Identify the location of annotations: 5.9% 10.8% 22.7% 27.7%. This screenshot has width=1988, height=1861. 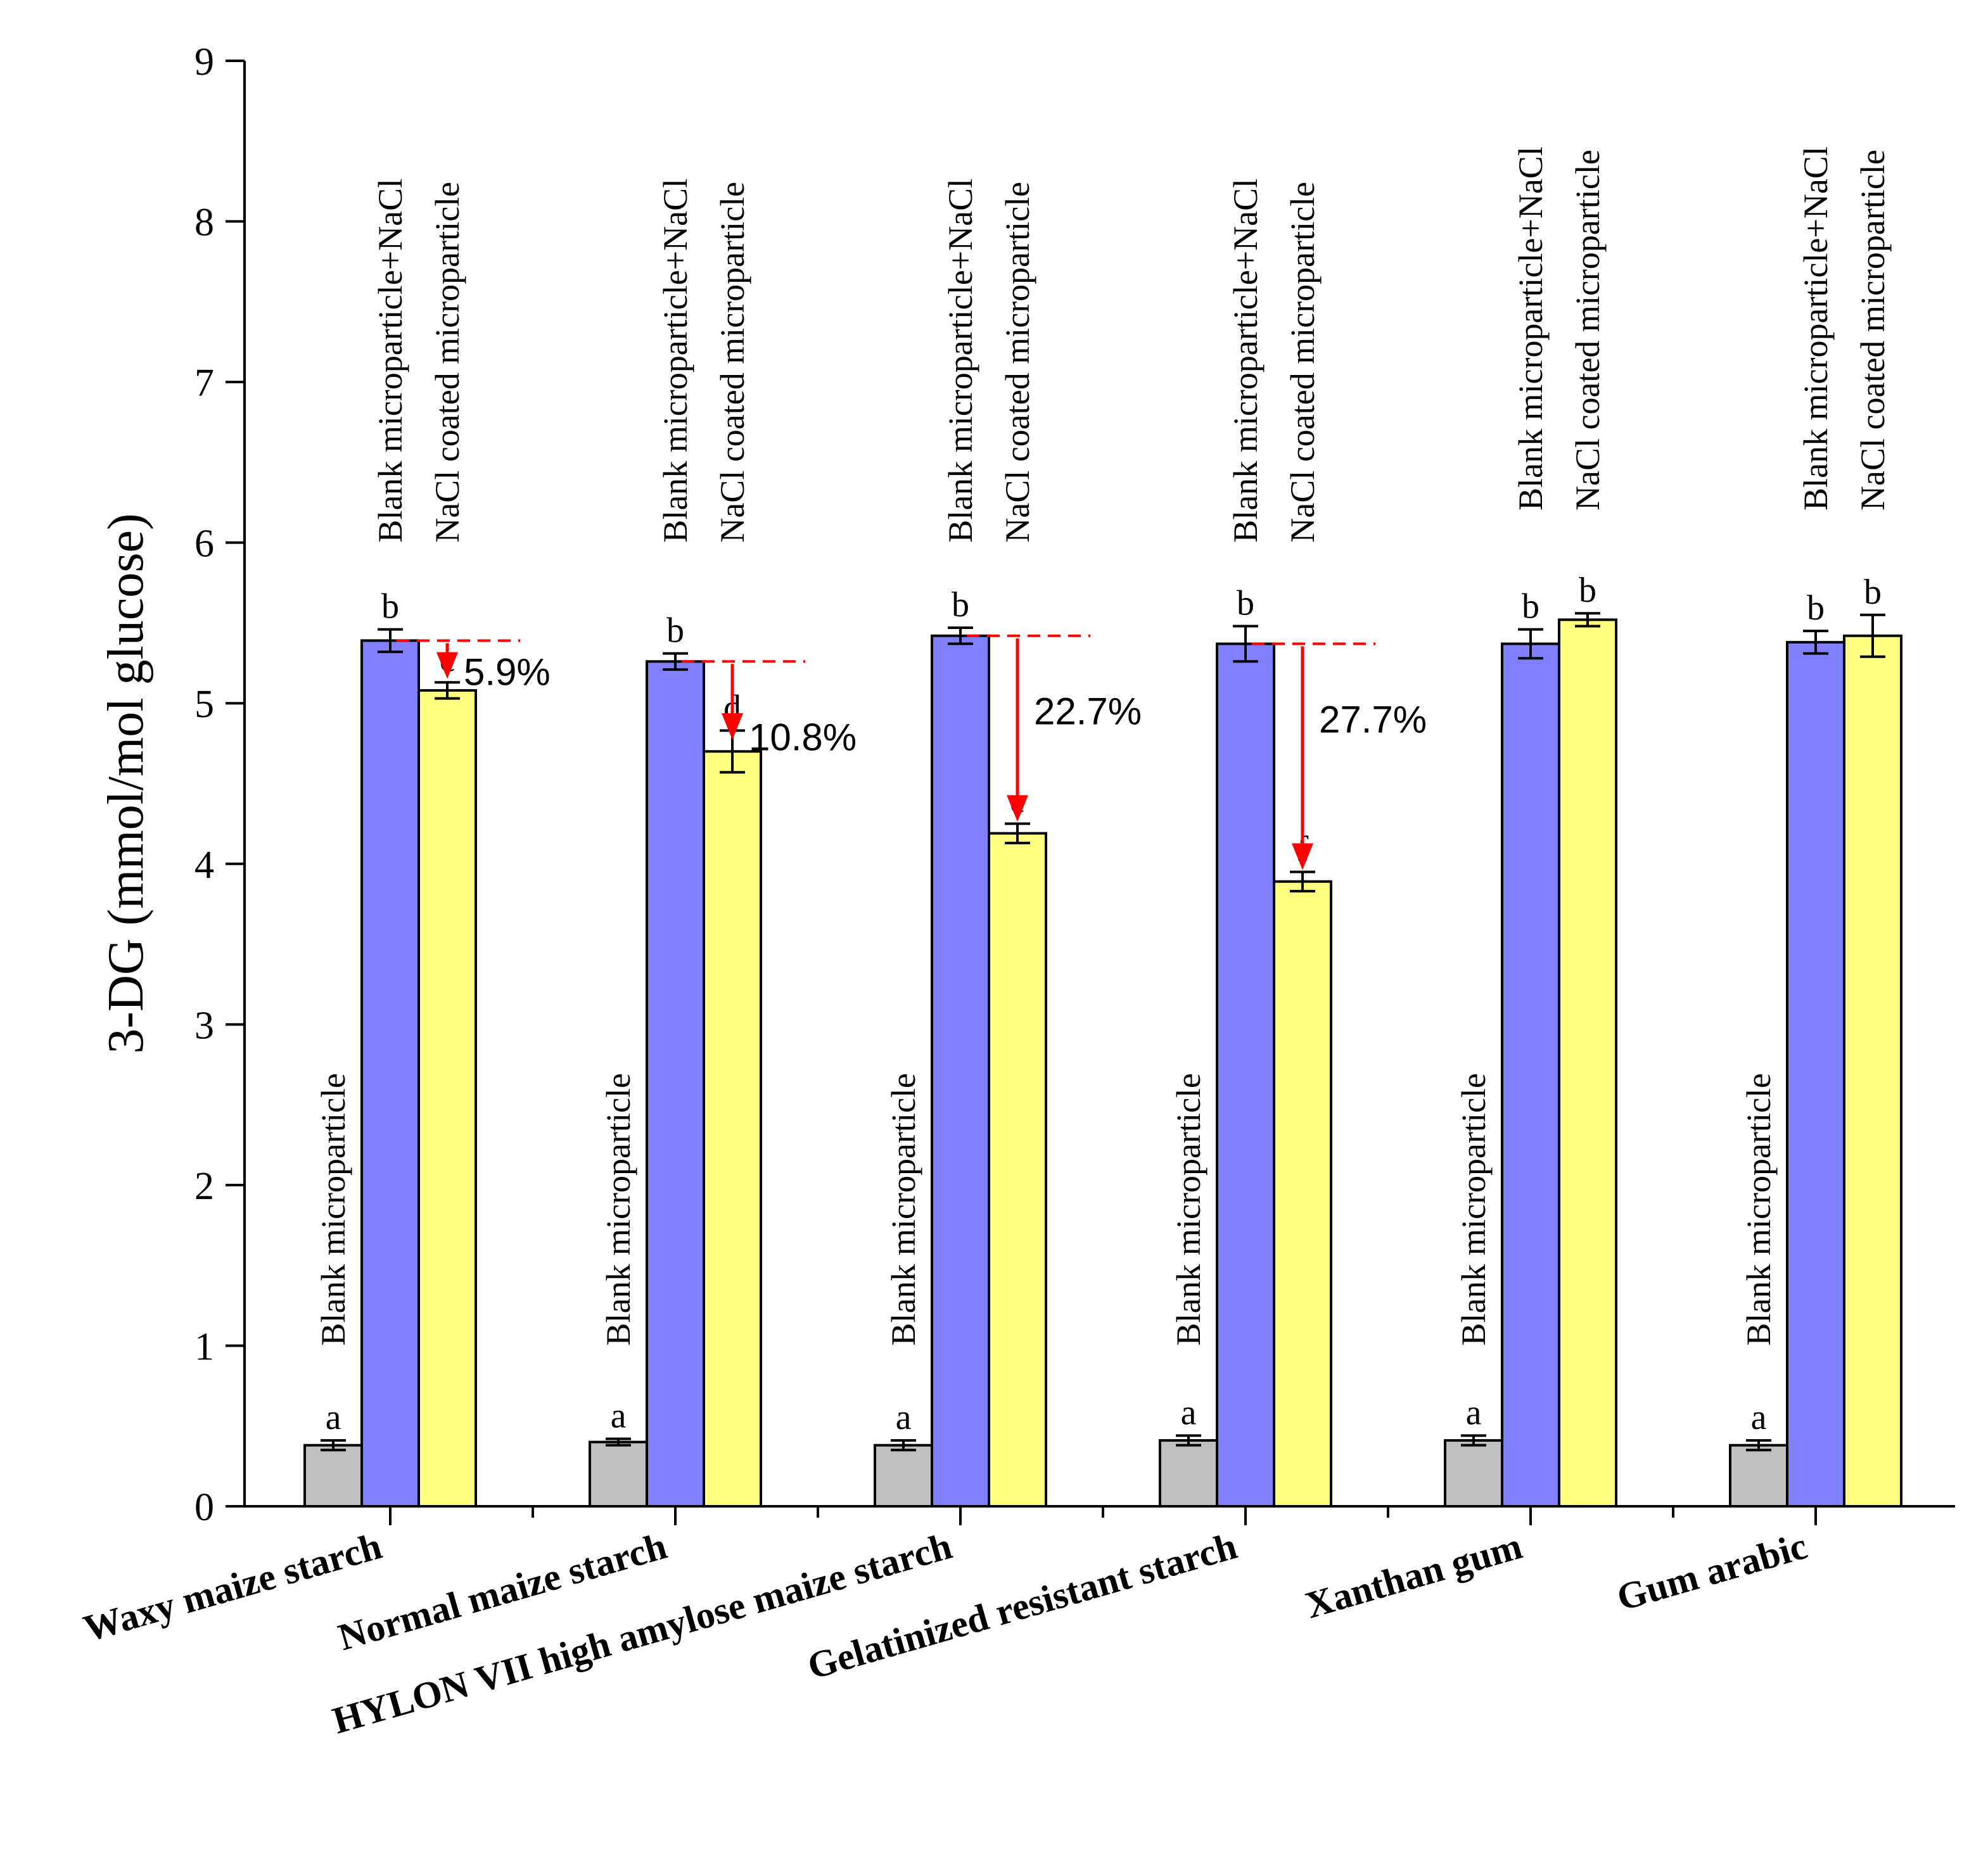
(912, 752).